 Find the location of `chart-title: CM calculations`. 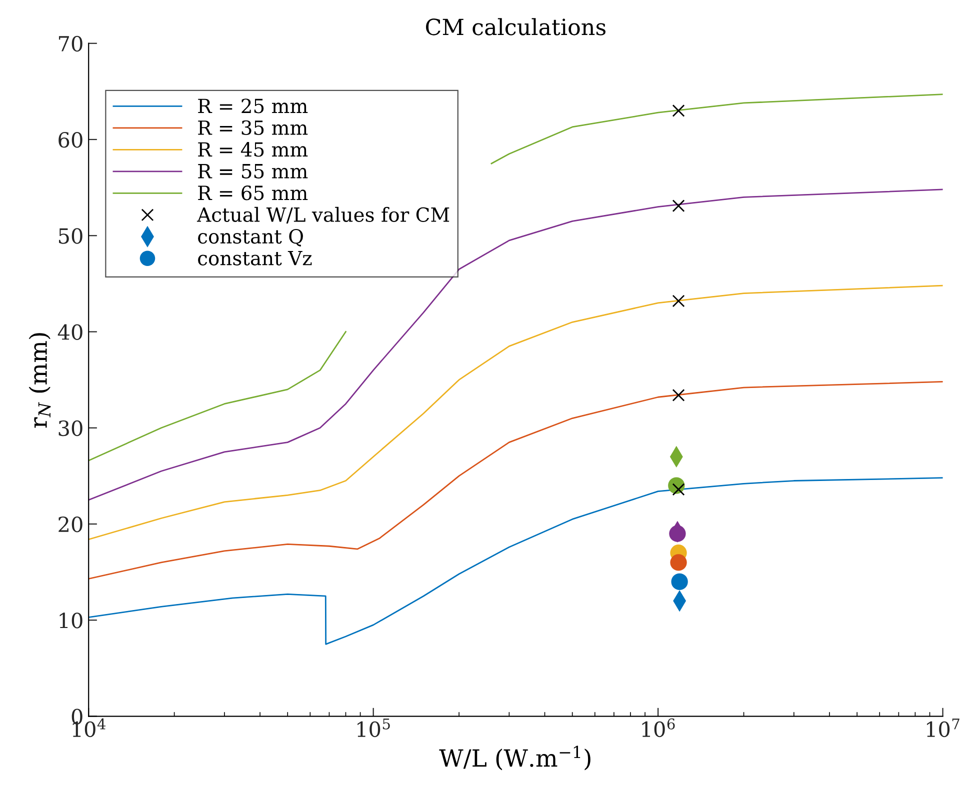

chart-title: CM calculations is located at coordinates (516, 27).